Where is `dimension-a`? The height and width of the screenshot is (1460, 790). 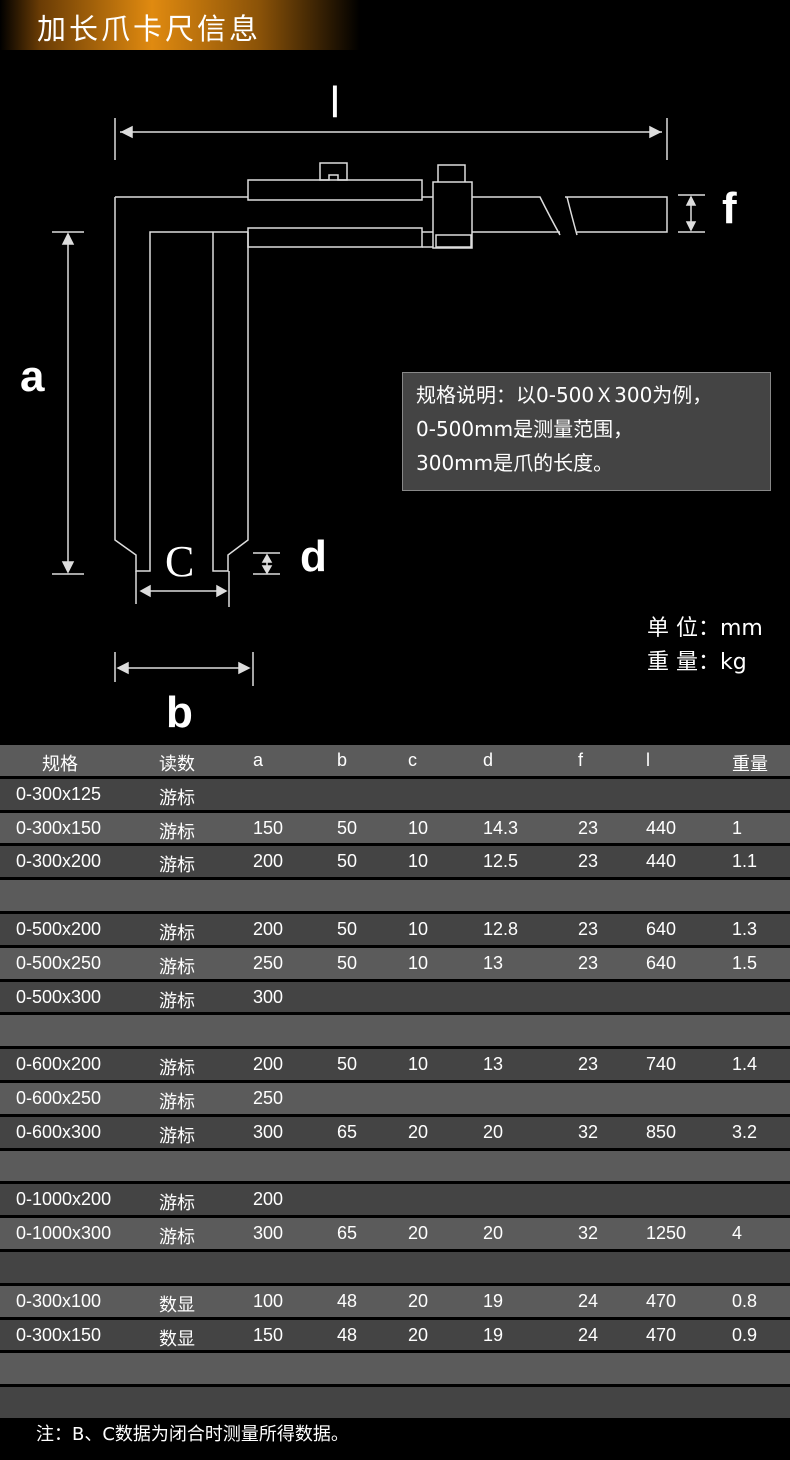 dimension-a is located at coordinates (68, 403).